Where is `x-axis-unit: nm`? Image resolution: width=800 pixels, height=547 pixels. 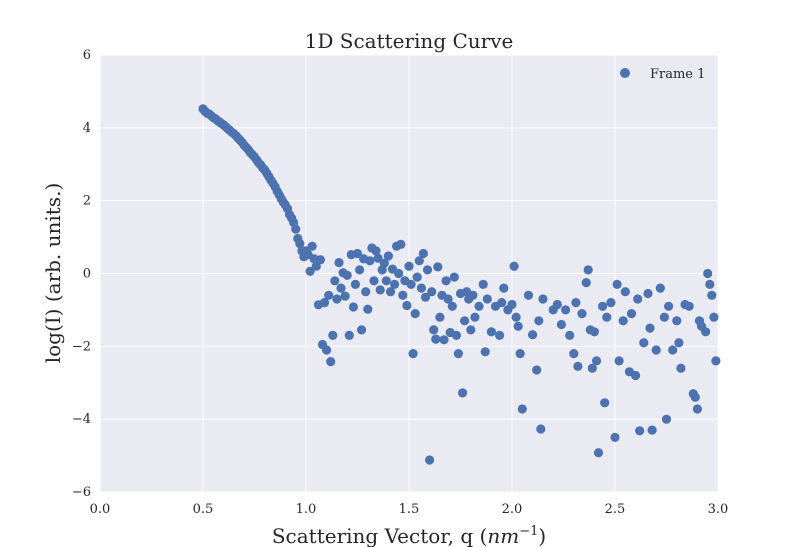
x-axis-unit: nm is located at coordinates (503, 535).